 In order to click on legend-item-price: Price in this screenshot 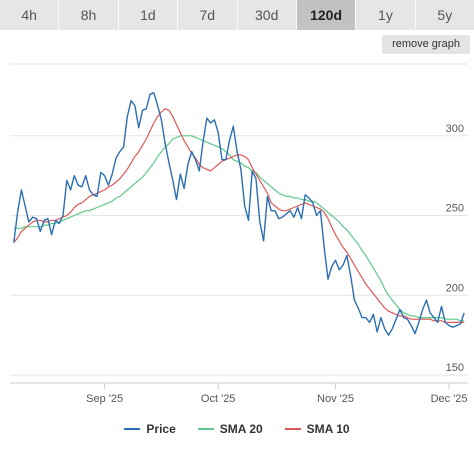, I will do `click(150, 429)`.